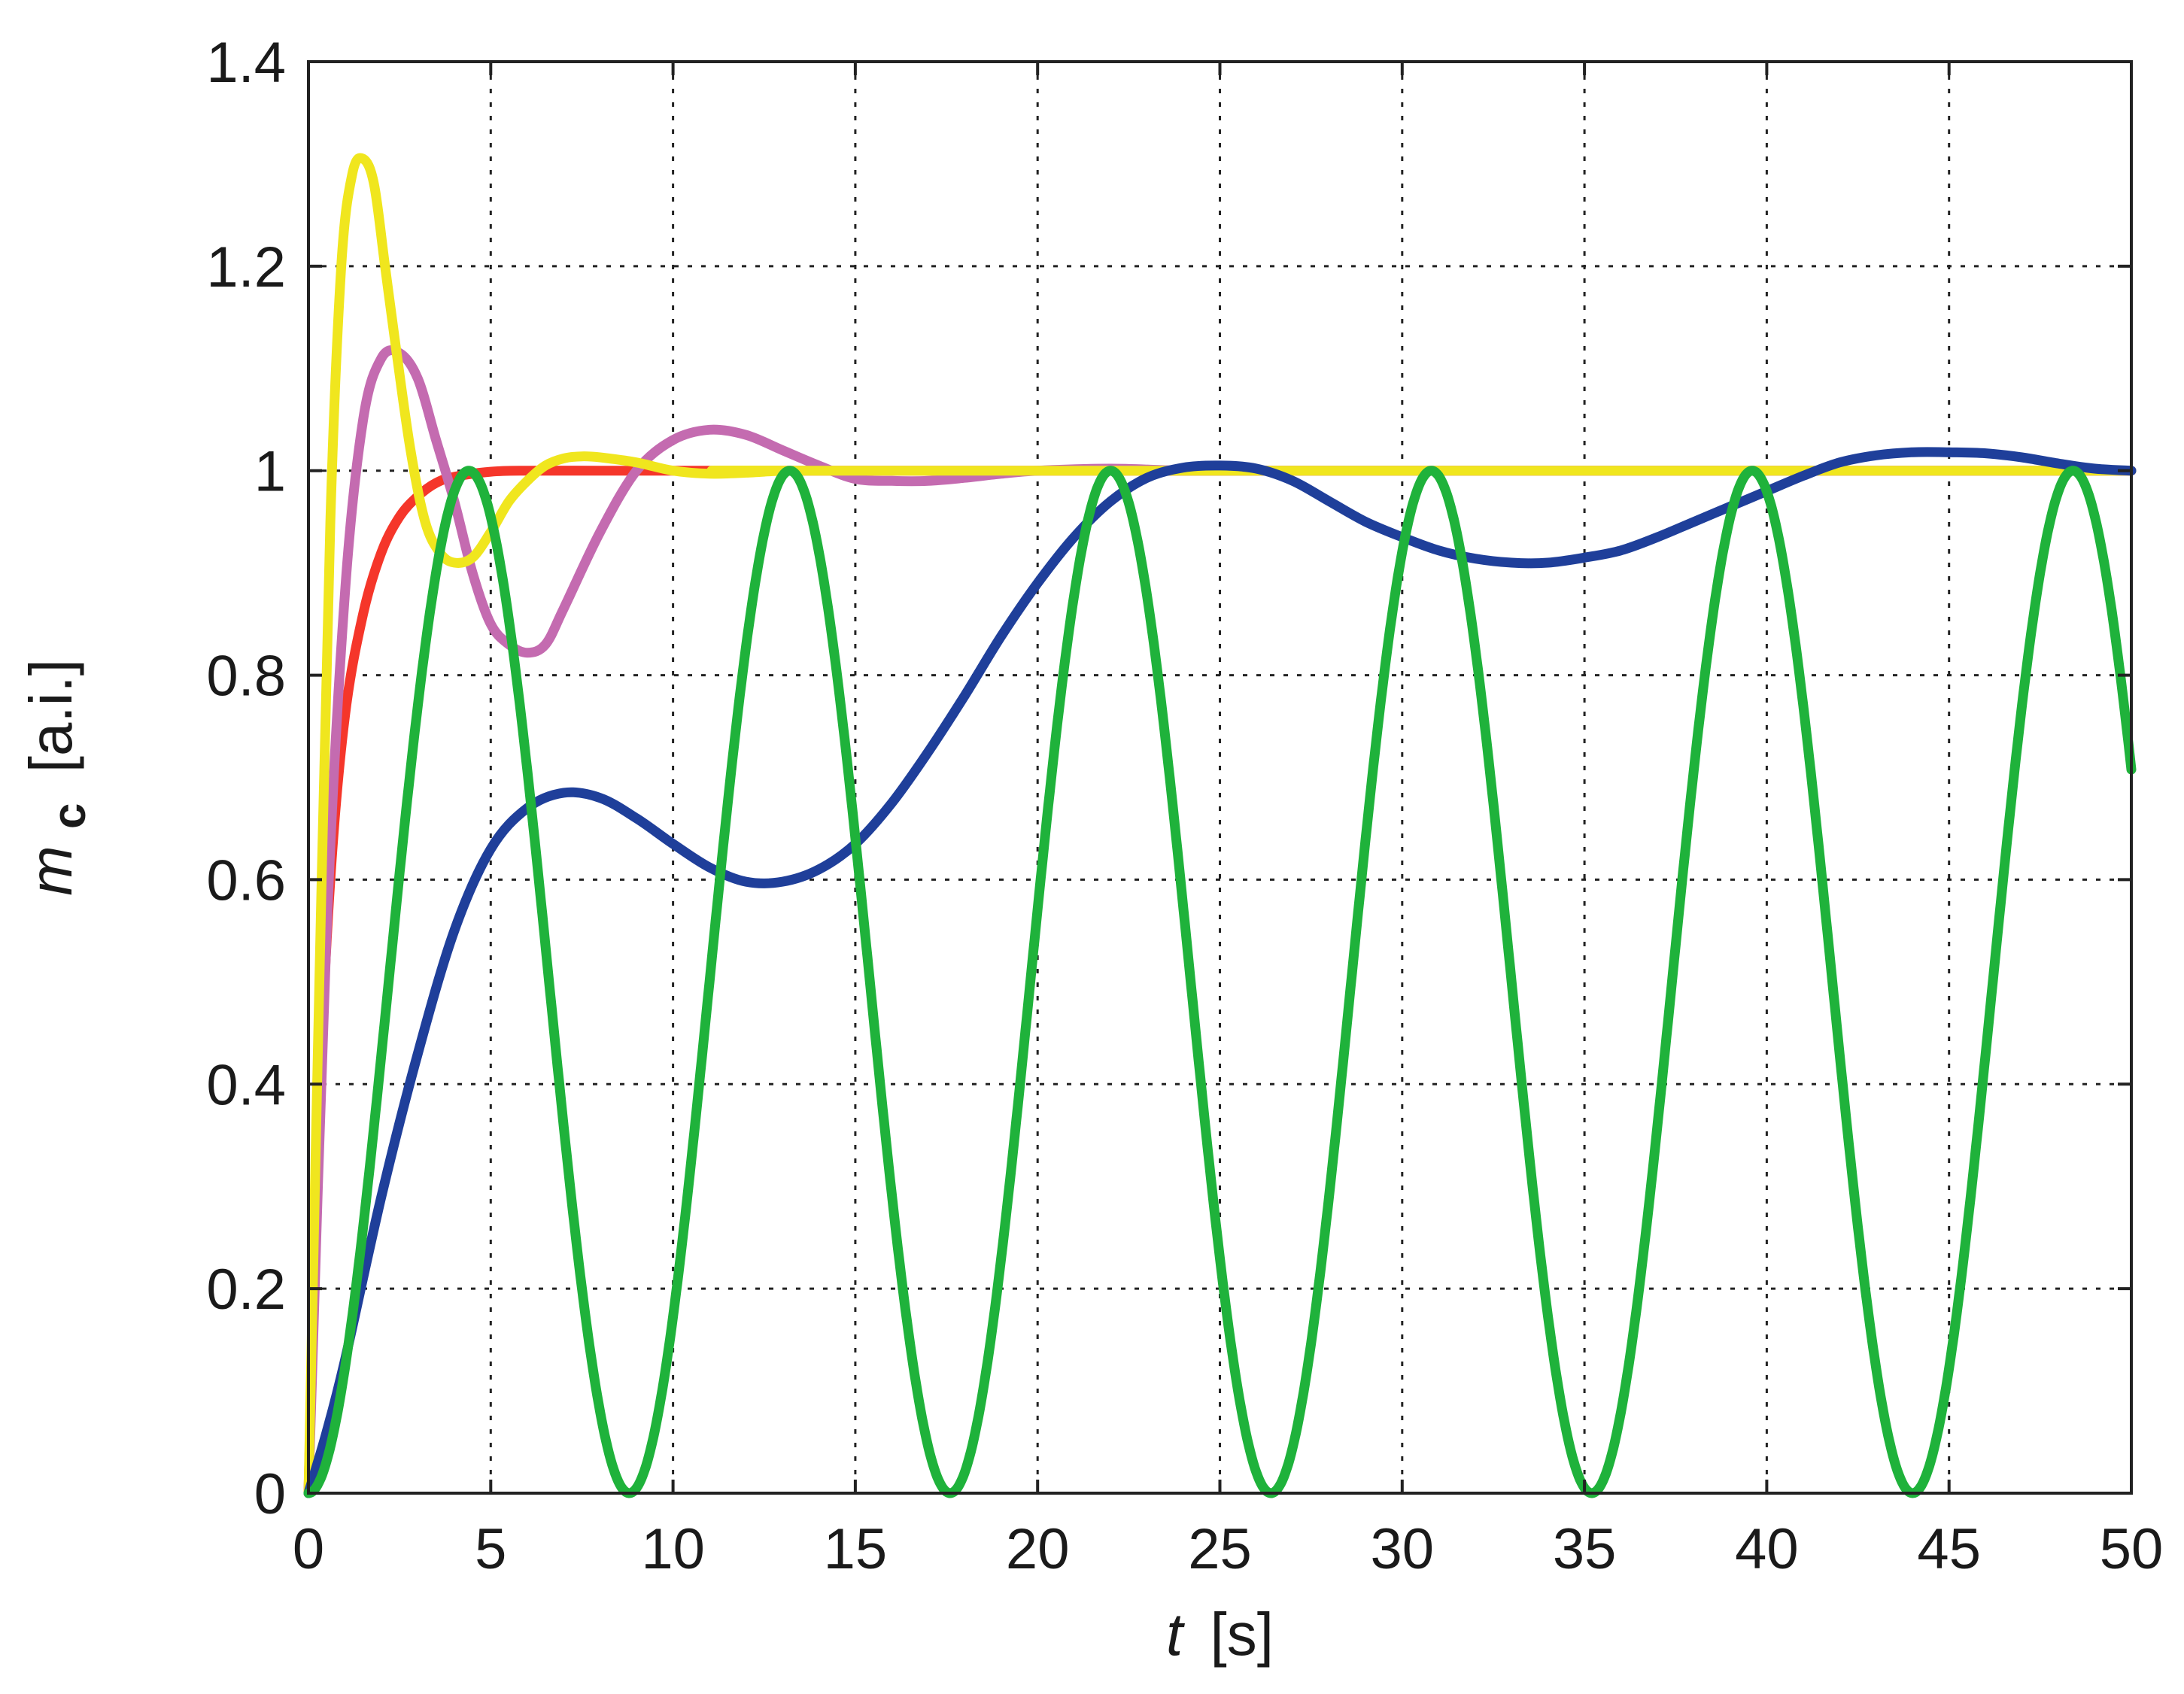  What do you see at coordinates (50, 870) in the screenshot?
I see `y-axis-symbol: m` at bounding box center [50, 870].